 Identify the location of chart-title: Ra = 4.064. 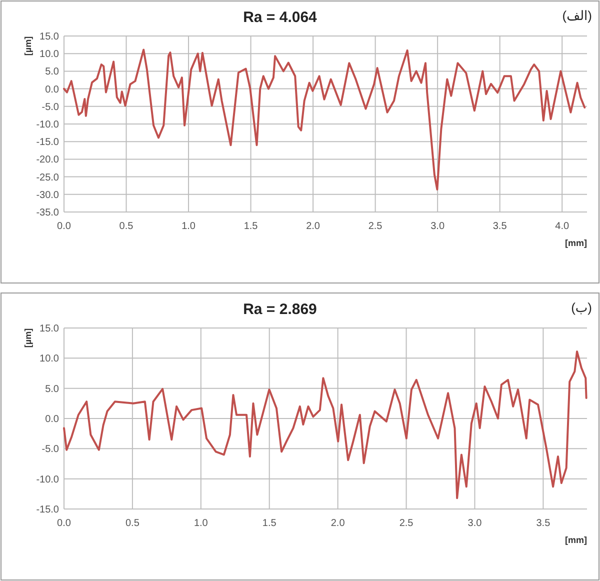
(280, 17).